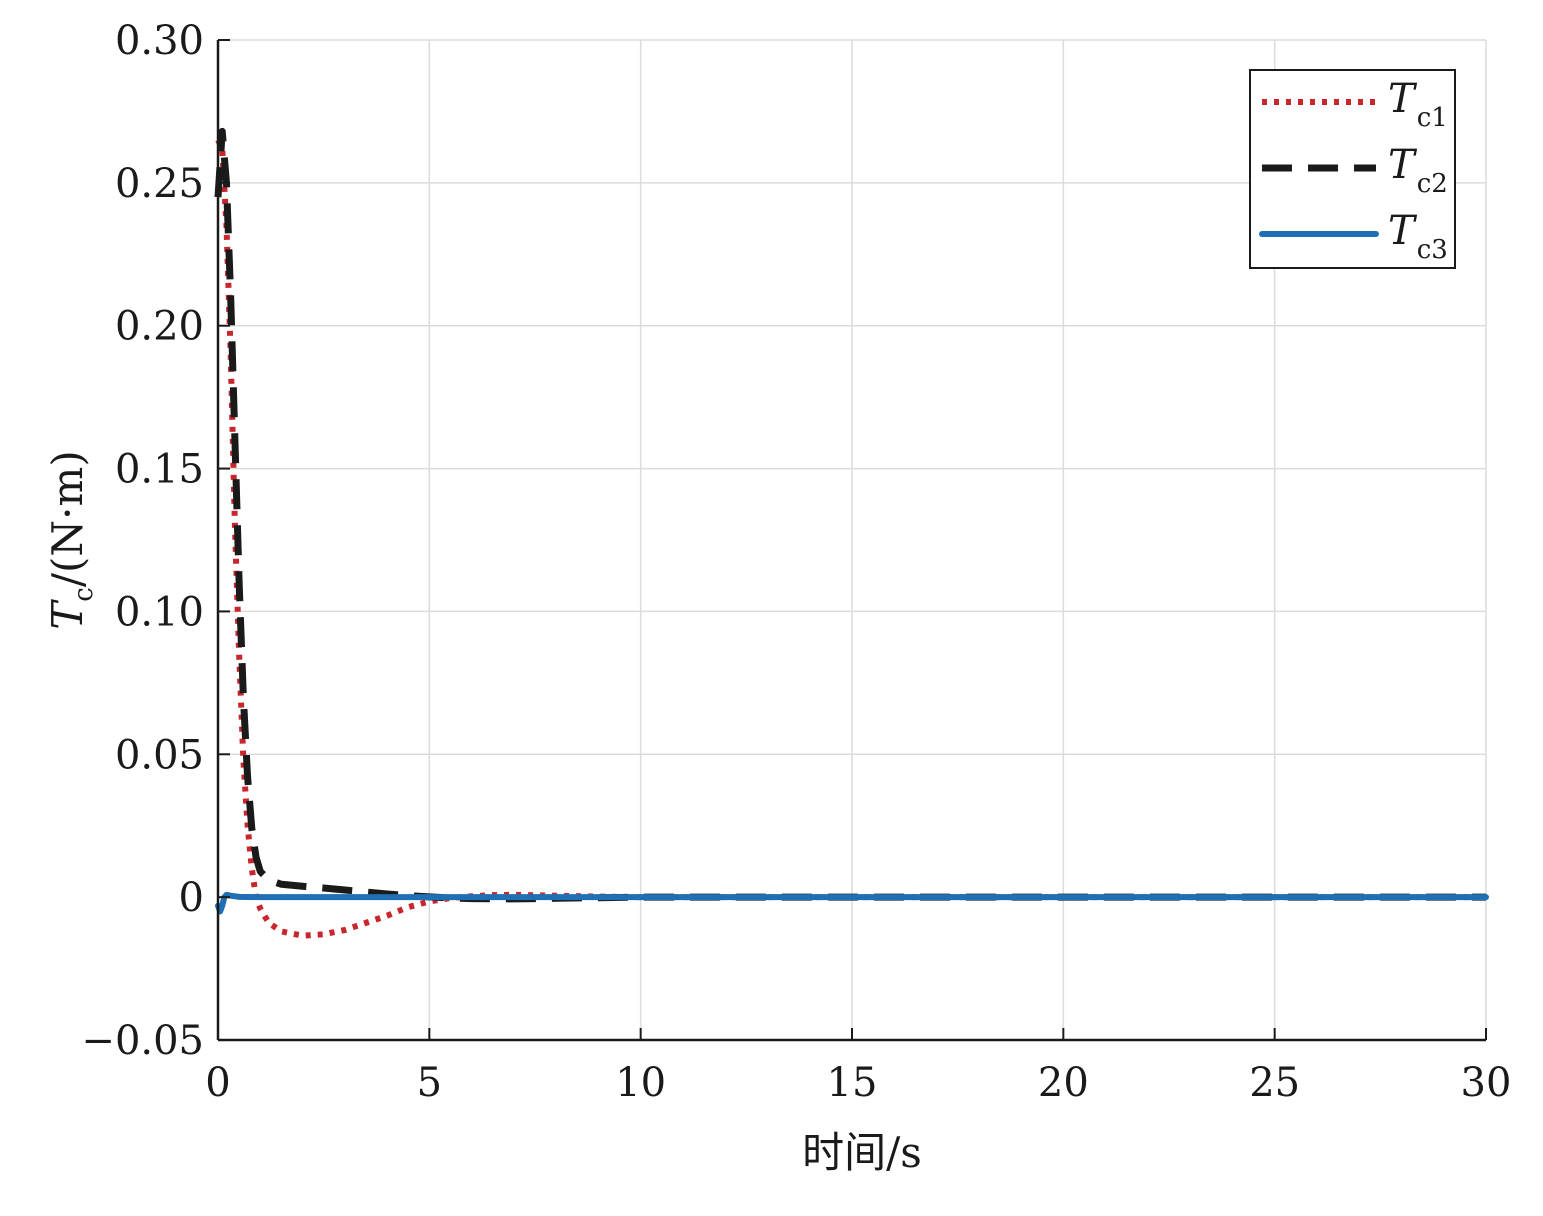 Image resolution: width=1543 pixels, height=1216 pixels. Describe the element at coordinates (159, 184) in the screenshot. I see `y-tick-label: 0.25` at that location.